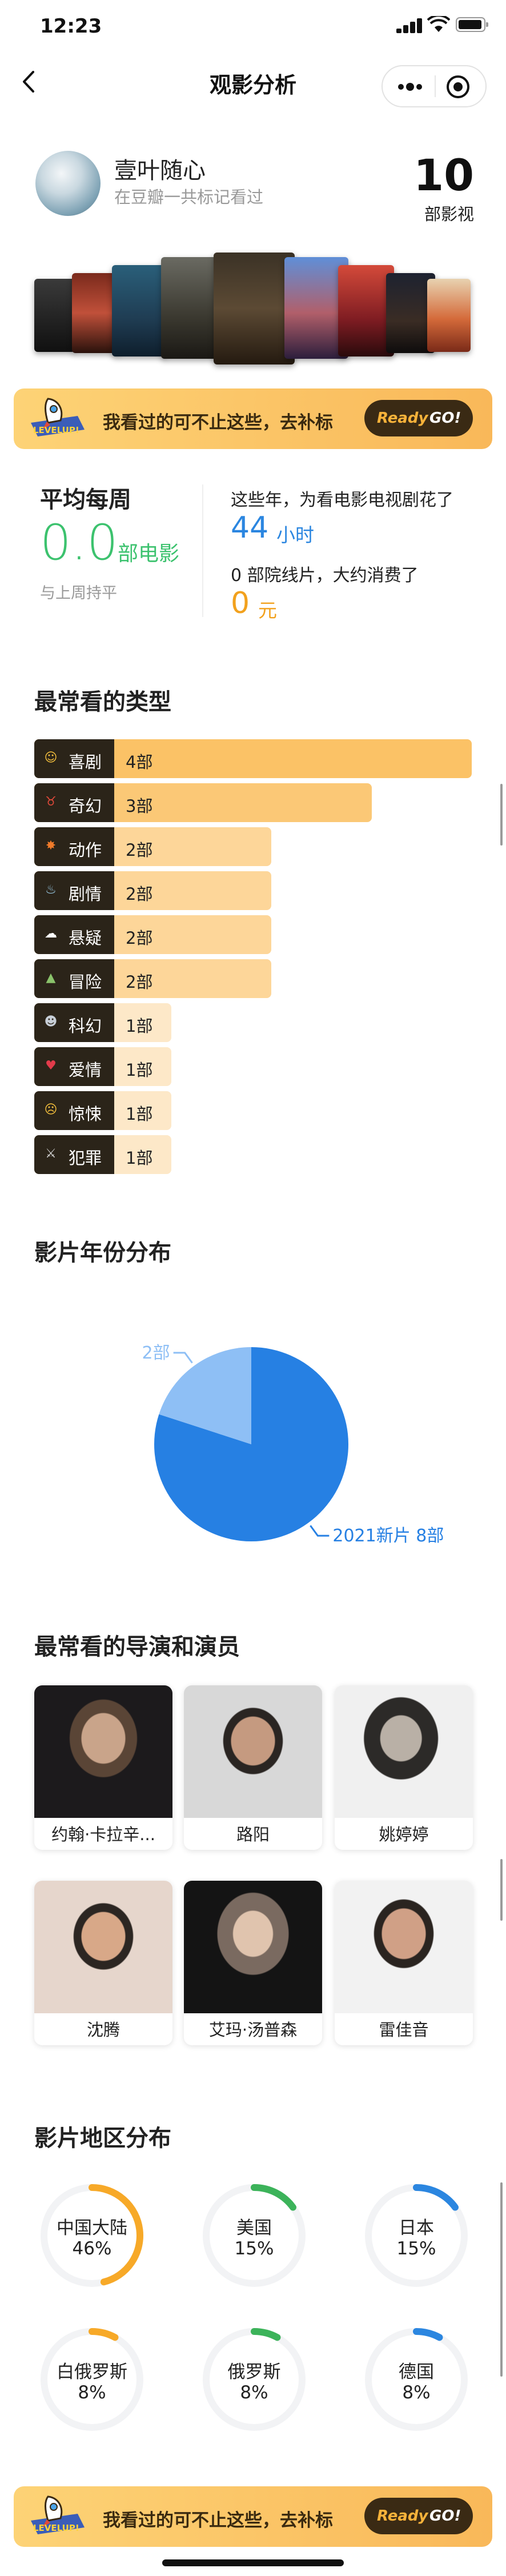 The image size is (506, 2576). Describe the element at coordinates (404, 1834) in the screenshot. I see `person-name: 姚婷婷` at that location.